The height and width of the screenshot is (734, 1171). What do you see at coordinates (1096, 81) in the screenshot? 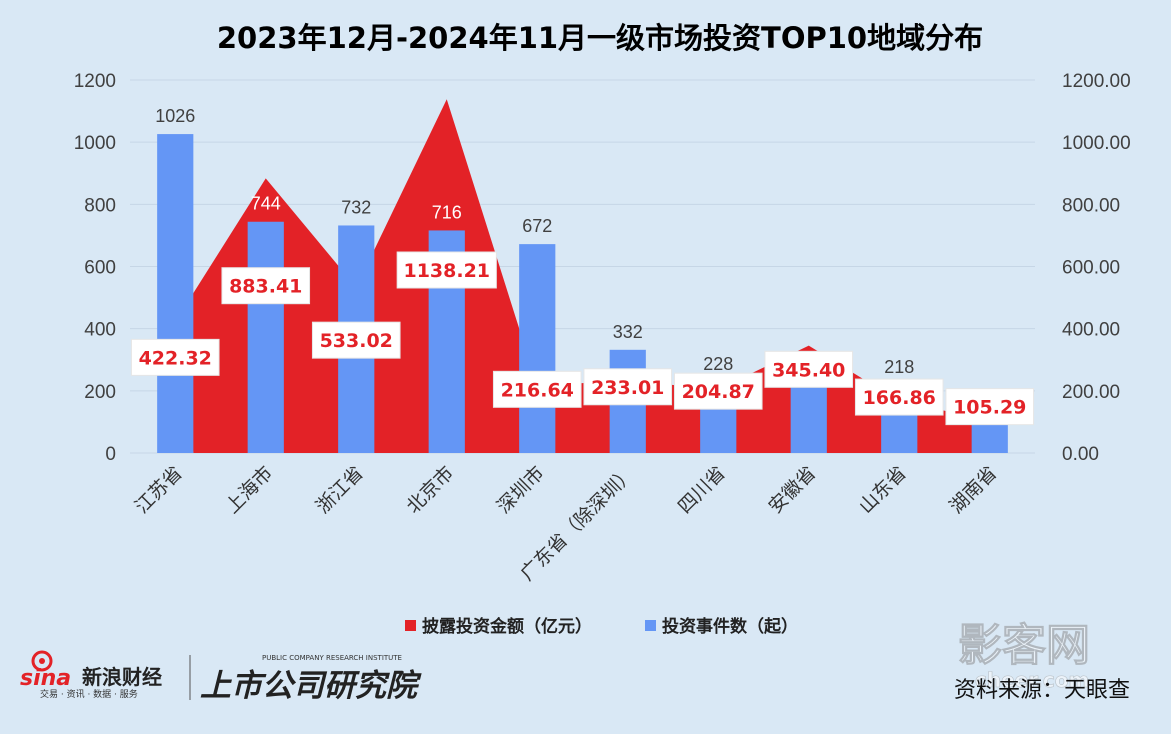
I see `right-tick-label: 1200.00` at bounding box center [1096, 81].